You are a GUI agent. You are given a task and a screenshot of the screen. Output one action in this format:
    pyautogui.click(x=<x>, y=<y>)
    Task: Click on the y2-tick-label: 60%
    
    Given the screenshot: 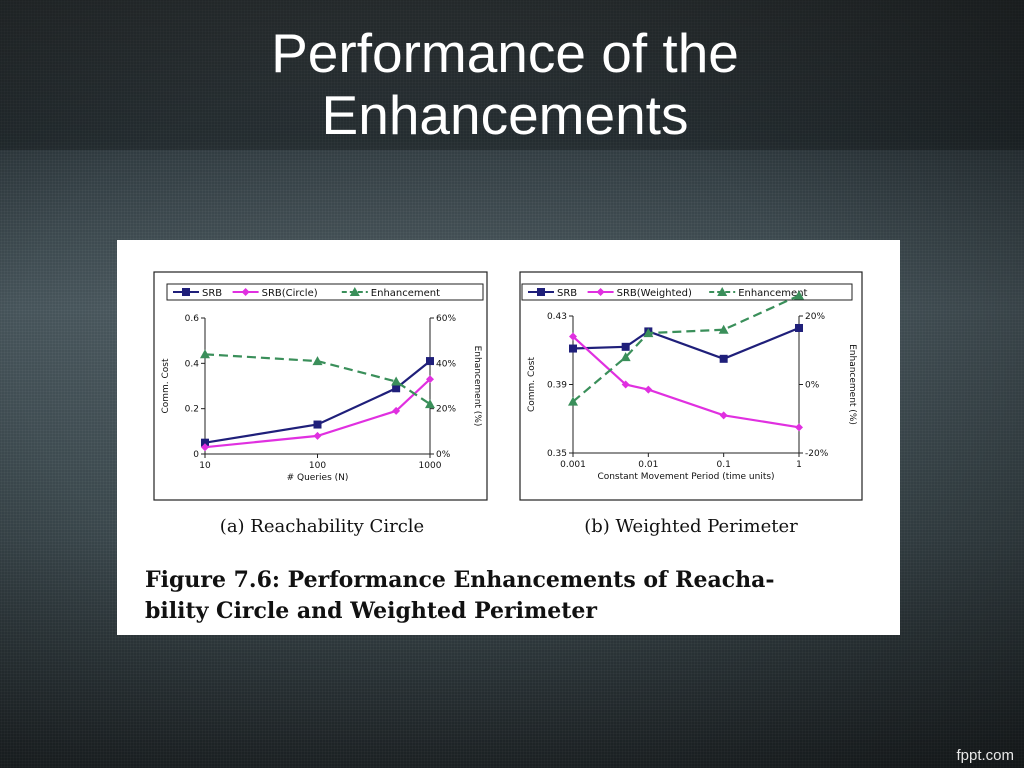 What is the action you would take?
    pyautogui.click(x=446, y=319)
    